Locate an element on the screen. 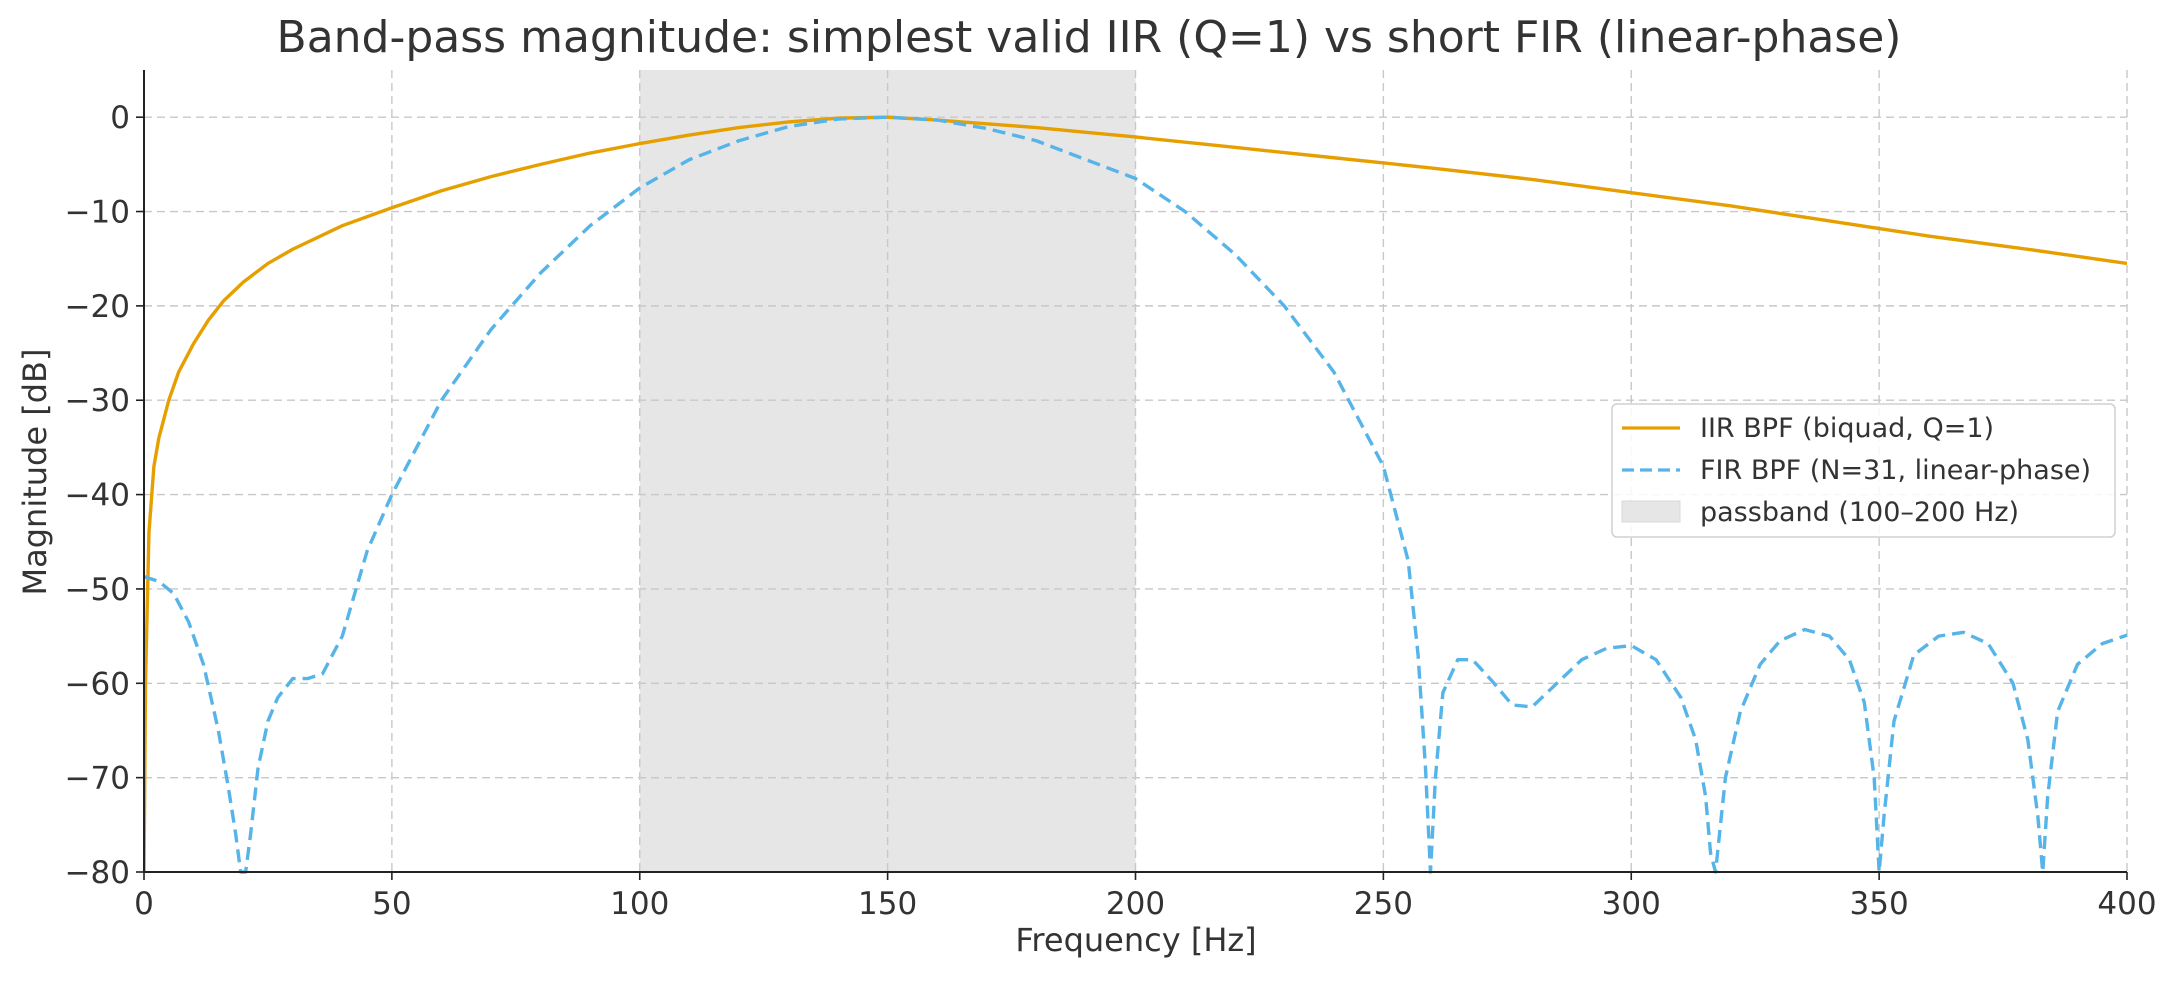 The width and height of the screenshot is (2179, 984). x-tick-label: 350 is located at coordinates (1879, 904).